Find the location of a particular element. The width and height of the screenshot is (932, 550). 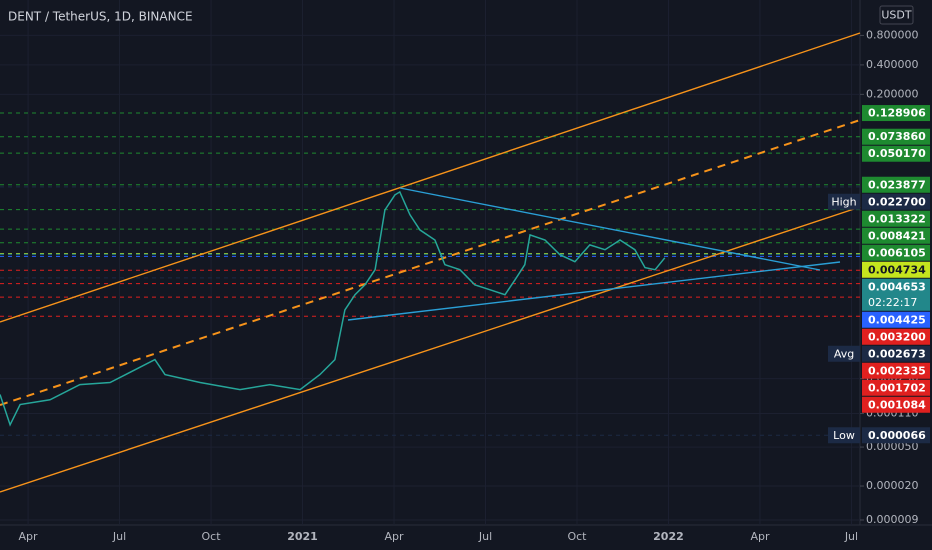

level-label: 0.000066 is located at coordinates (897, 435).